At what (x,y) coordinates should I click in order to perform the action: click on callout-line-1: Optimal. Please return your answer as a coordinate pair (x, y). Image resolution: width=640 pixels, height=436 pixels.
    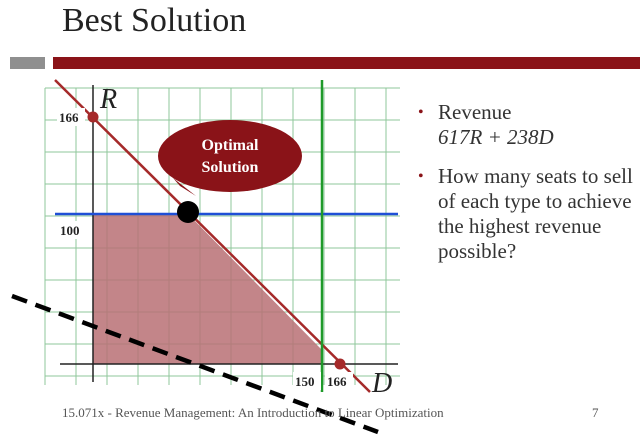
    Looking at the image, I should click on (230, 145).